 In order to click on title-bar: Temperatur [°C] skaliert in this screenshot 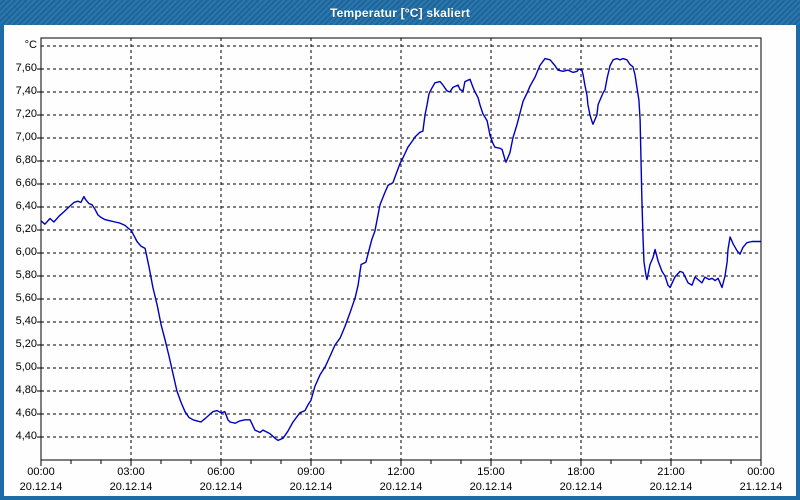, I will do `click(400, 12)`.